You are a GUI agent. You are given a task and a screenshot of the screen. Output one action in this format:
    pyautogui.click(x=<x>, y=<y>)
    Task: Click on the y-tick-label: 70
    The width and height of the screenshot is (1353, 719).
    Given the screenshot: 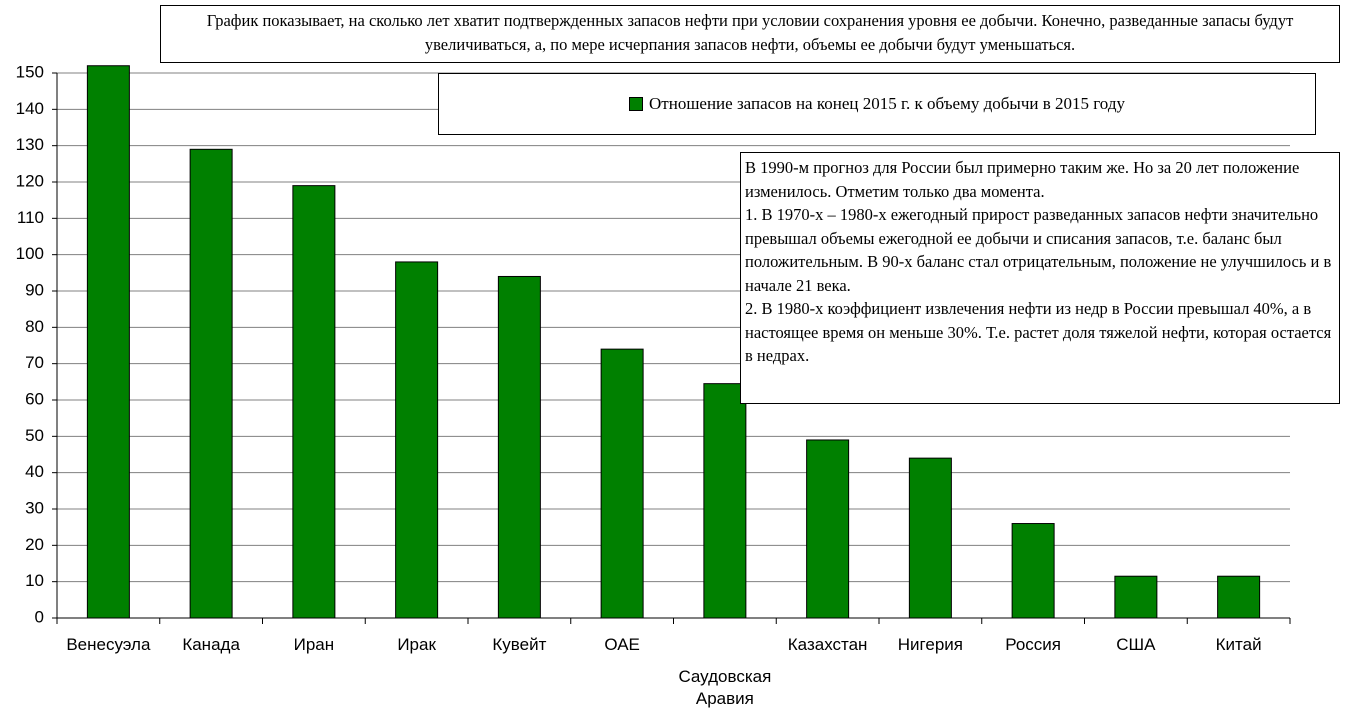 What is the action you would take?
    pyautogui.click(x=34, y=362)
    